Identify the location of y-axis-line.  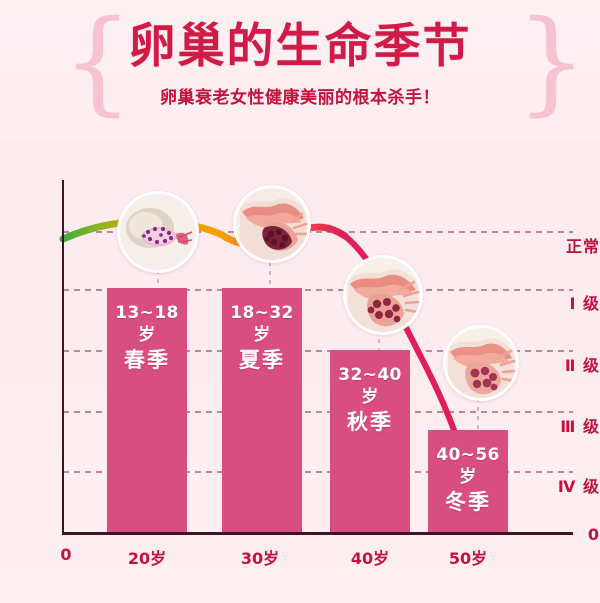
(63, 357).